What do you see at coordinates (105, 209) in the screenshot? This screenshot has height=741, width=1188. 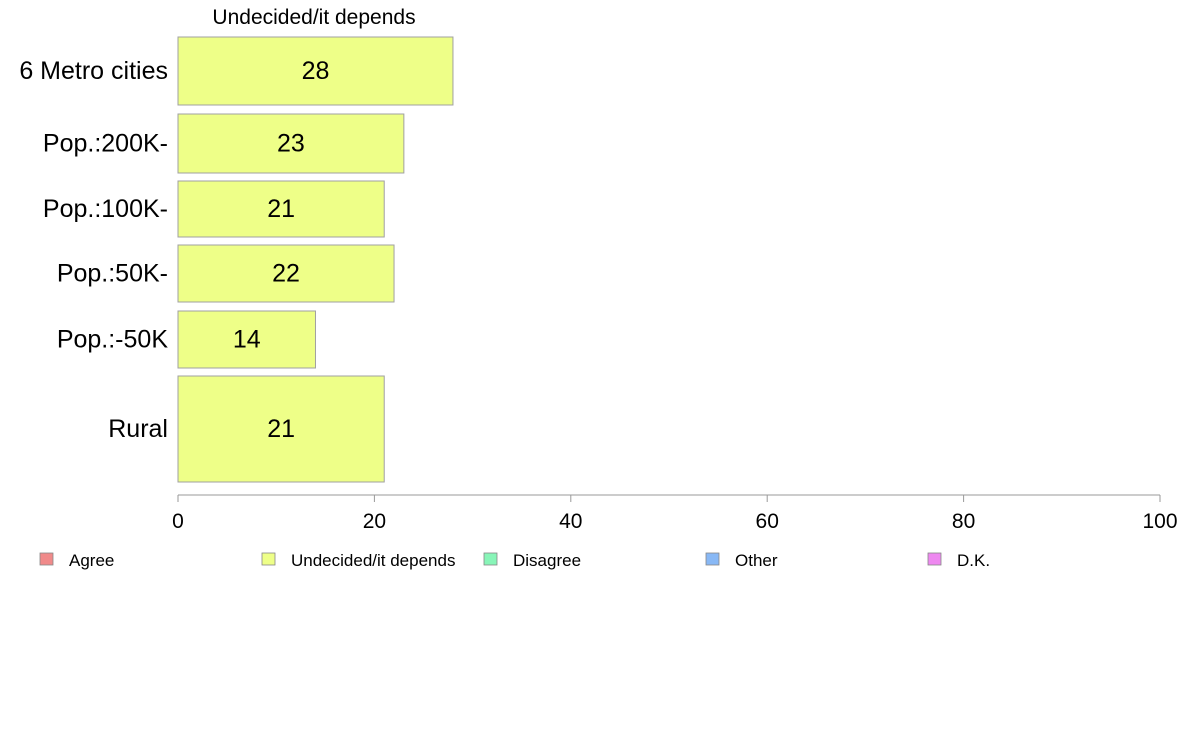 I see `category-label: Pop.:100K-` at bounding box center [105, 209].